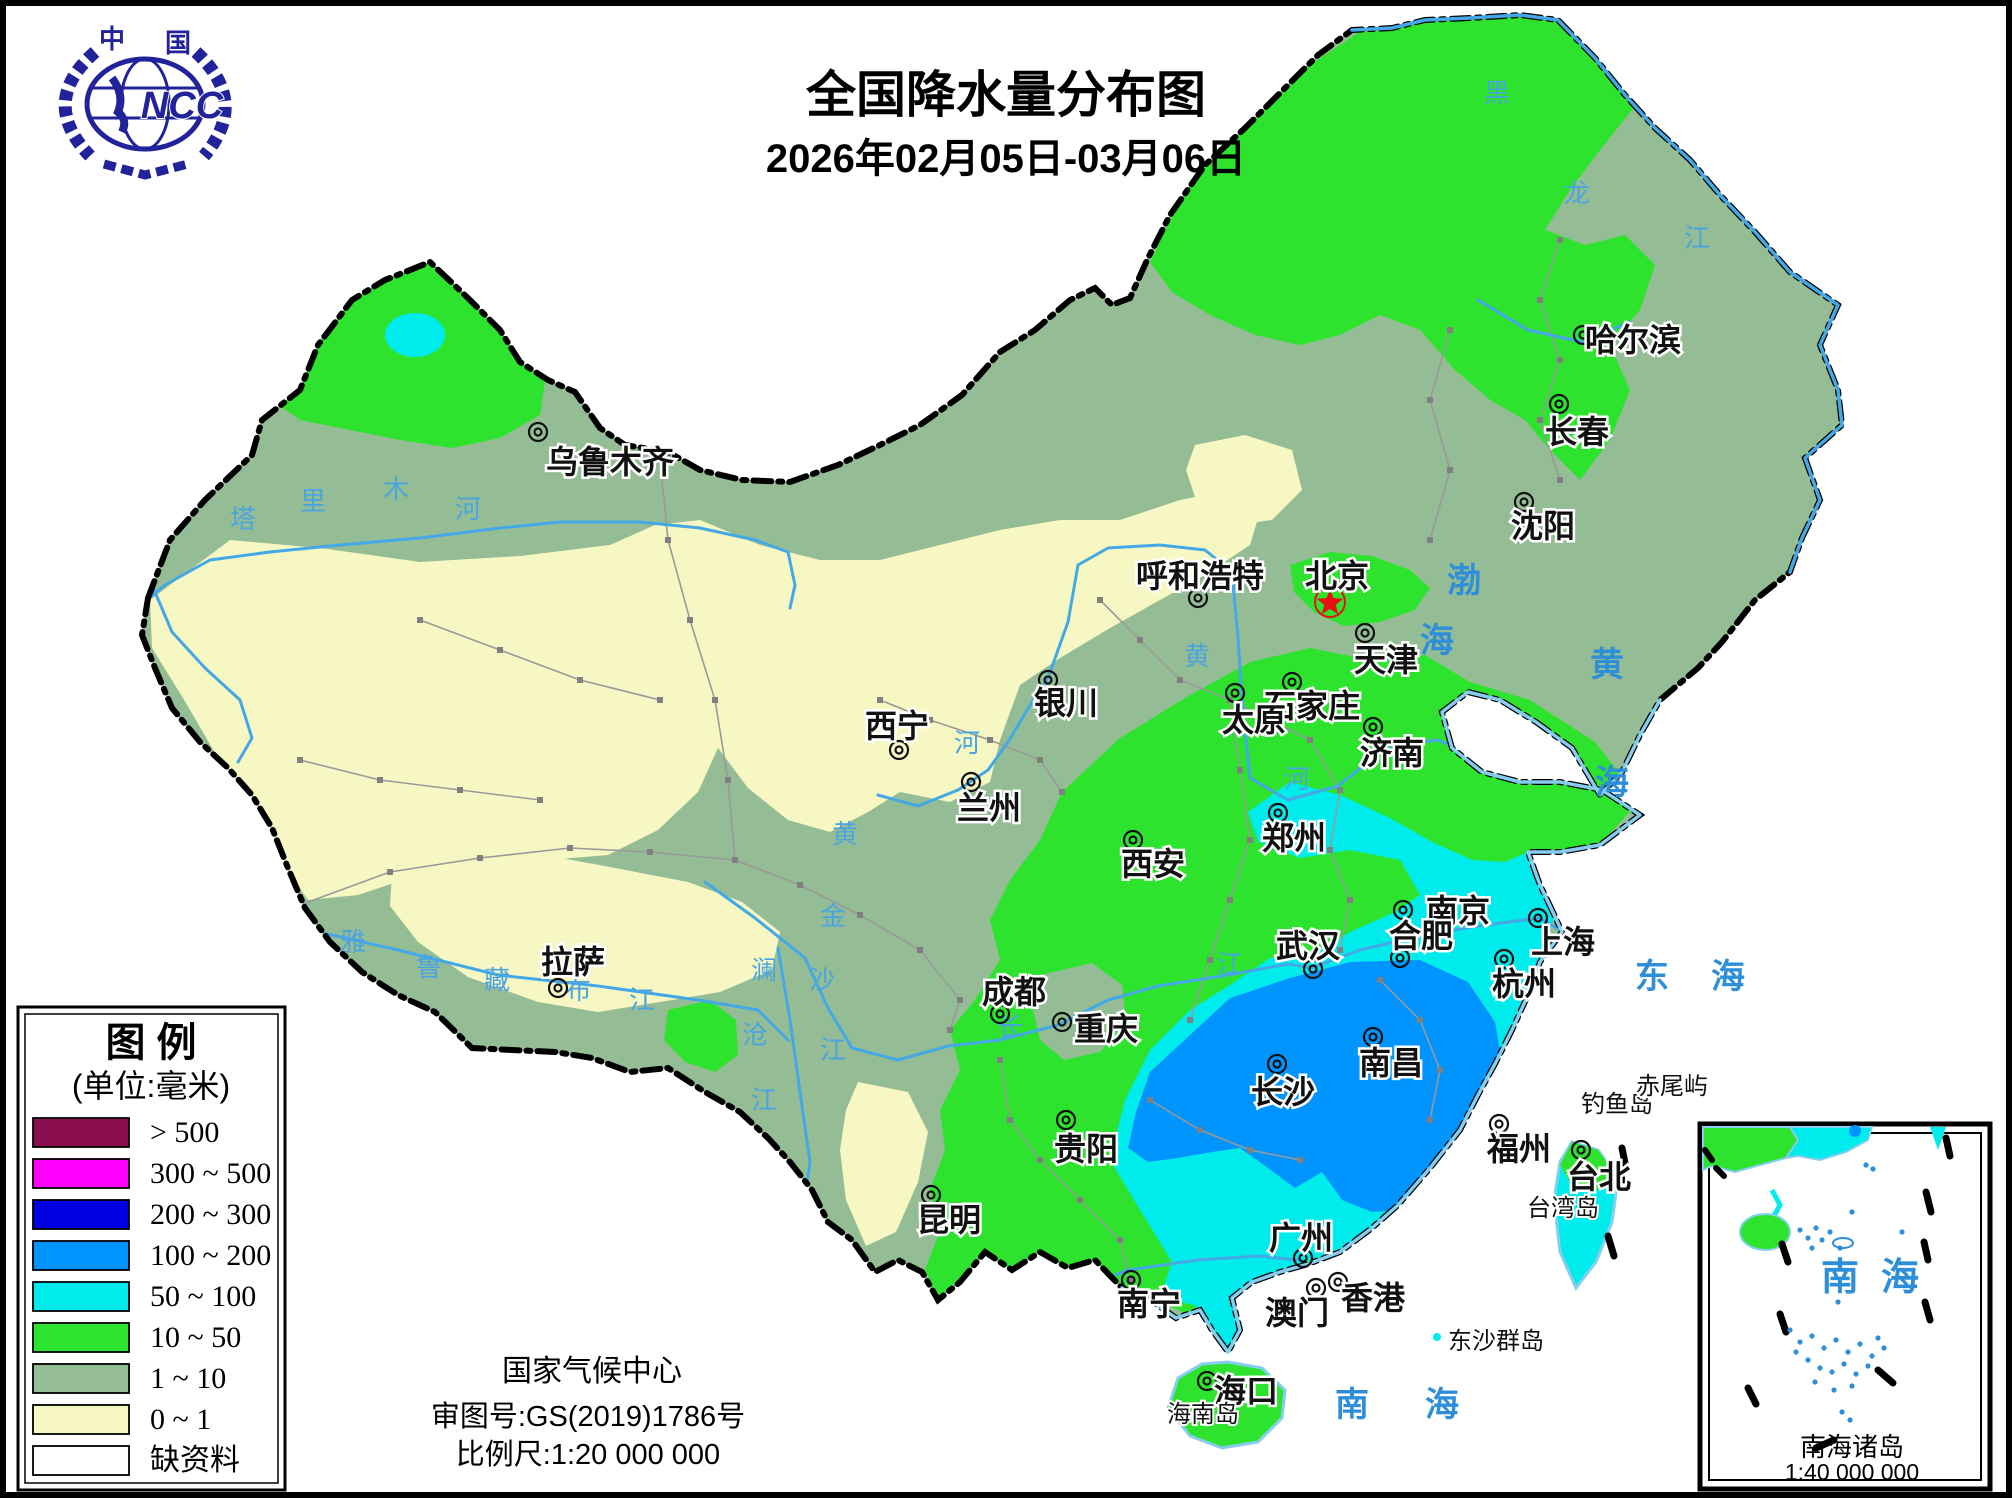  I want to click on legend-item-label: 1 ~ 10, so click(188, 1378).